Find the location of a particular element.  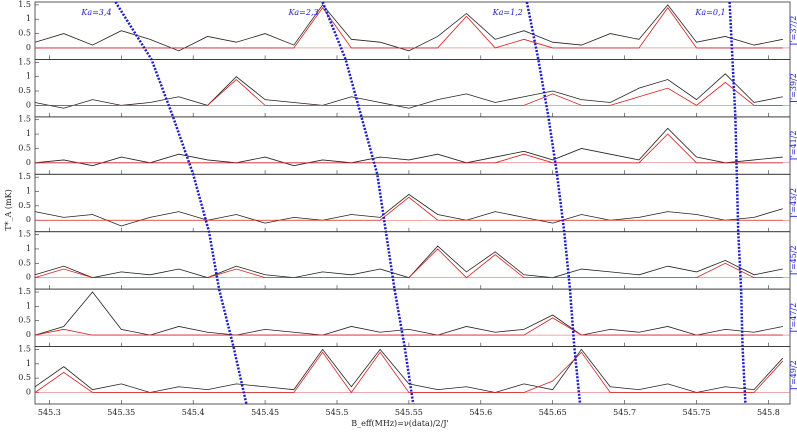

panel-label: J'=39/2 is located at coordinates (793, 88).